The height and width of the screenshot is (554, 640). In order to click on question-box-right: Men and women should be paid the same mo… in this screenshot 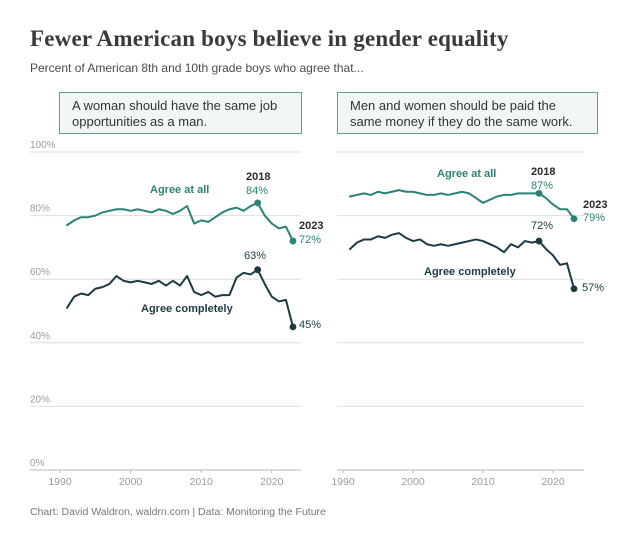, I will do `click(467, 113)`.